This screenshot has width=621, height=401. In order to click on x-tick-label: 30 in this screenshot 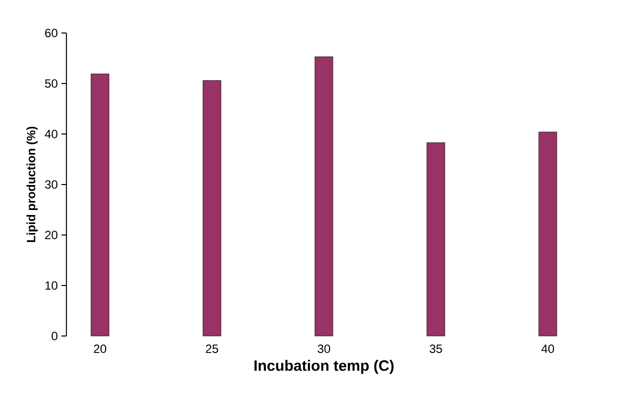, I will do `click(324, 349)`.